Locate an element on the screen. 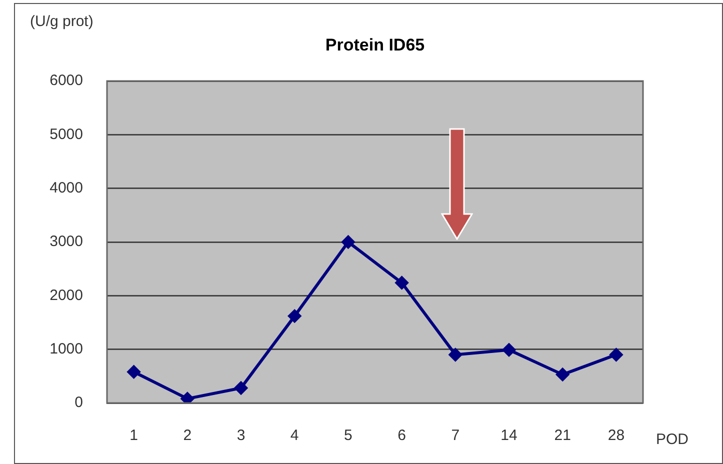 The height and width of the screenshot is (464, 723). y-tick-label: 2000 is located at coordinates (66, 295).